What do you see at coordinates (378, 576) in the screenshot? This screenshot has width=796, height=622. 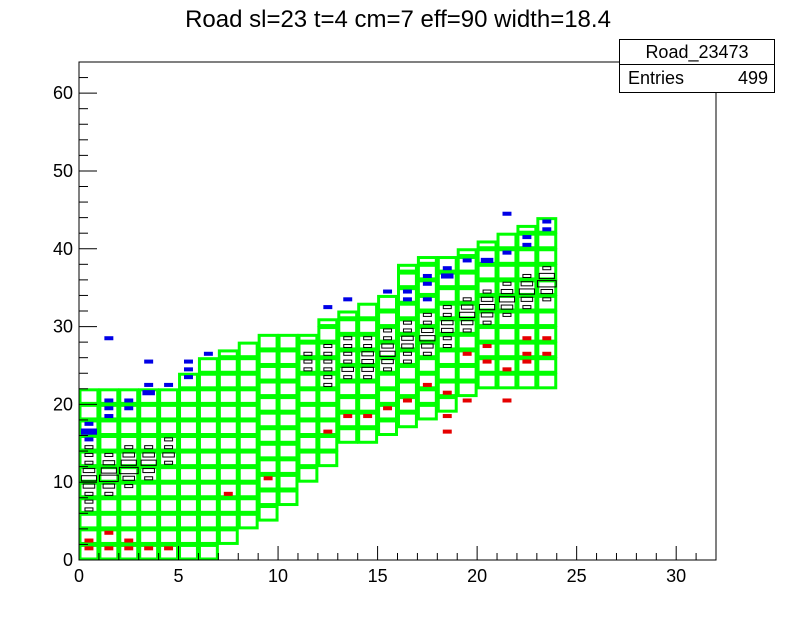 I see `x-tick-label: 15` at bounding box center [378, 576].